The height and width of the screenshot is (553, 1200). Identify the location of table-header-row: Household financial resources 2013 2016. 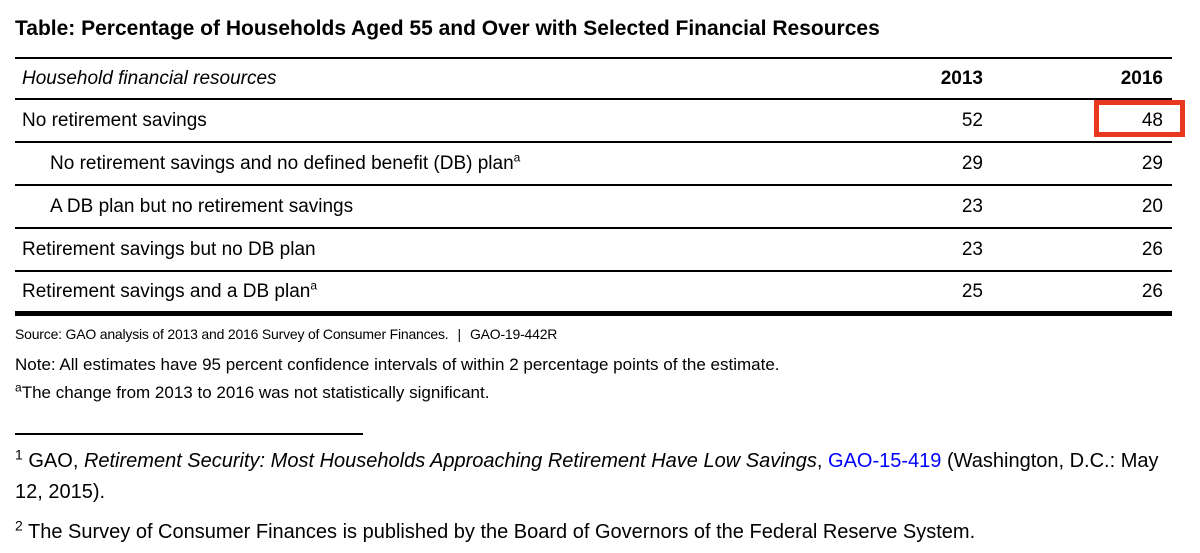
(593, 79).